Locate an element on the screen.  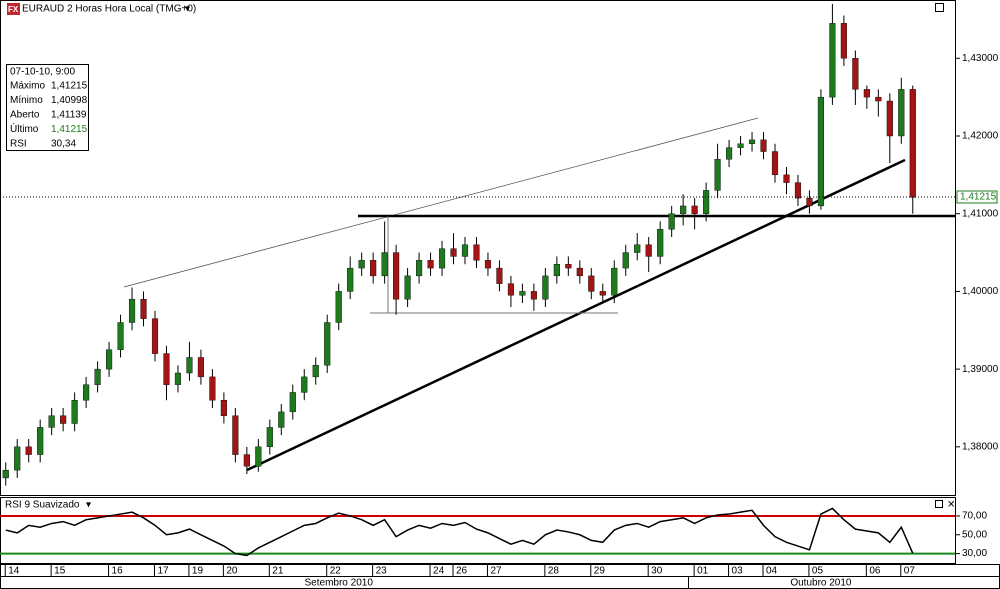
y-tick-label: 30,00 is located at coordinates (974, 553).